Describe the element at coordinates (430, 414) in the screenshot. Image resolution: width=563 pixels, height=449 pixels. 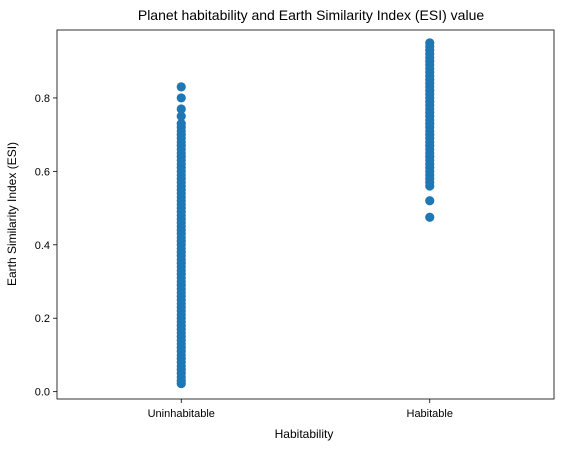
I see `x-tick-label: Habitable` at that location.